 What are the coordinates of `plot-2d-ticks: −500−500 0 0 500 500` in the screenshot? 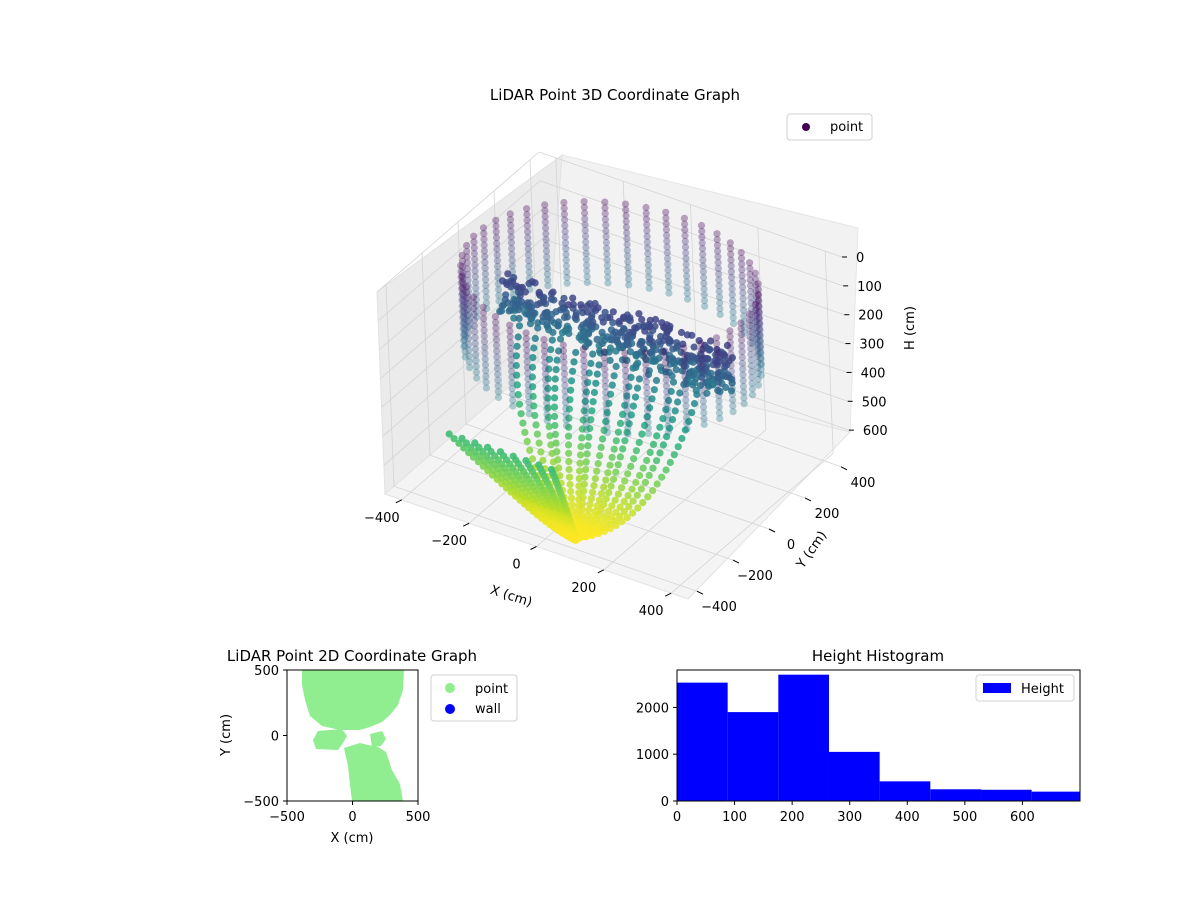 It's located at (336, 744).